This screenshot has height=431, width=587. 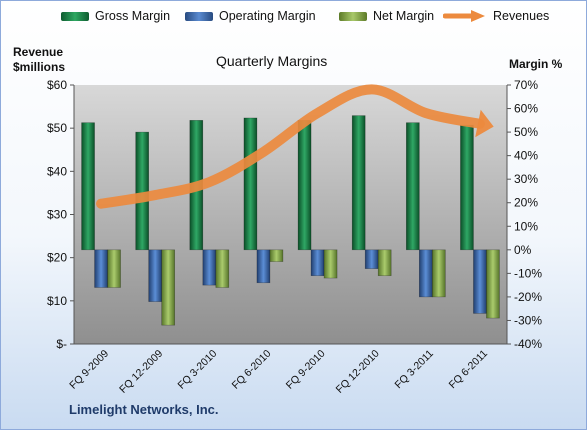 What do you see at coordinates (39, 67) in the screenshot?
I see `left-axis-title-line2: $millions` at bounding box center [39, 67].